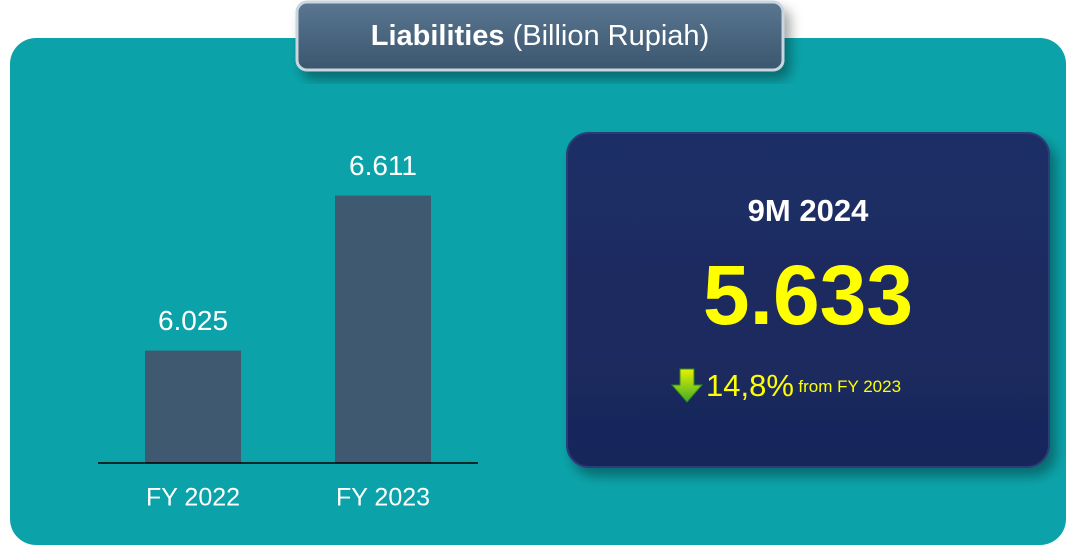 Image resolution: width=1076 pixels, height=549 pixels. Describe the element at coordinates (438, 36) in the screenshot. I see `title-main: Liabilities` at that location.